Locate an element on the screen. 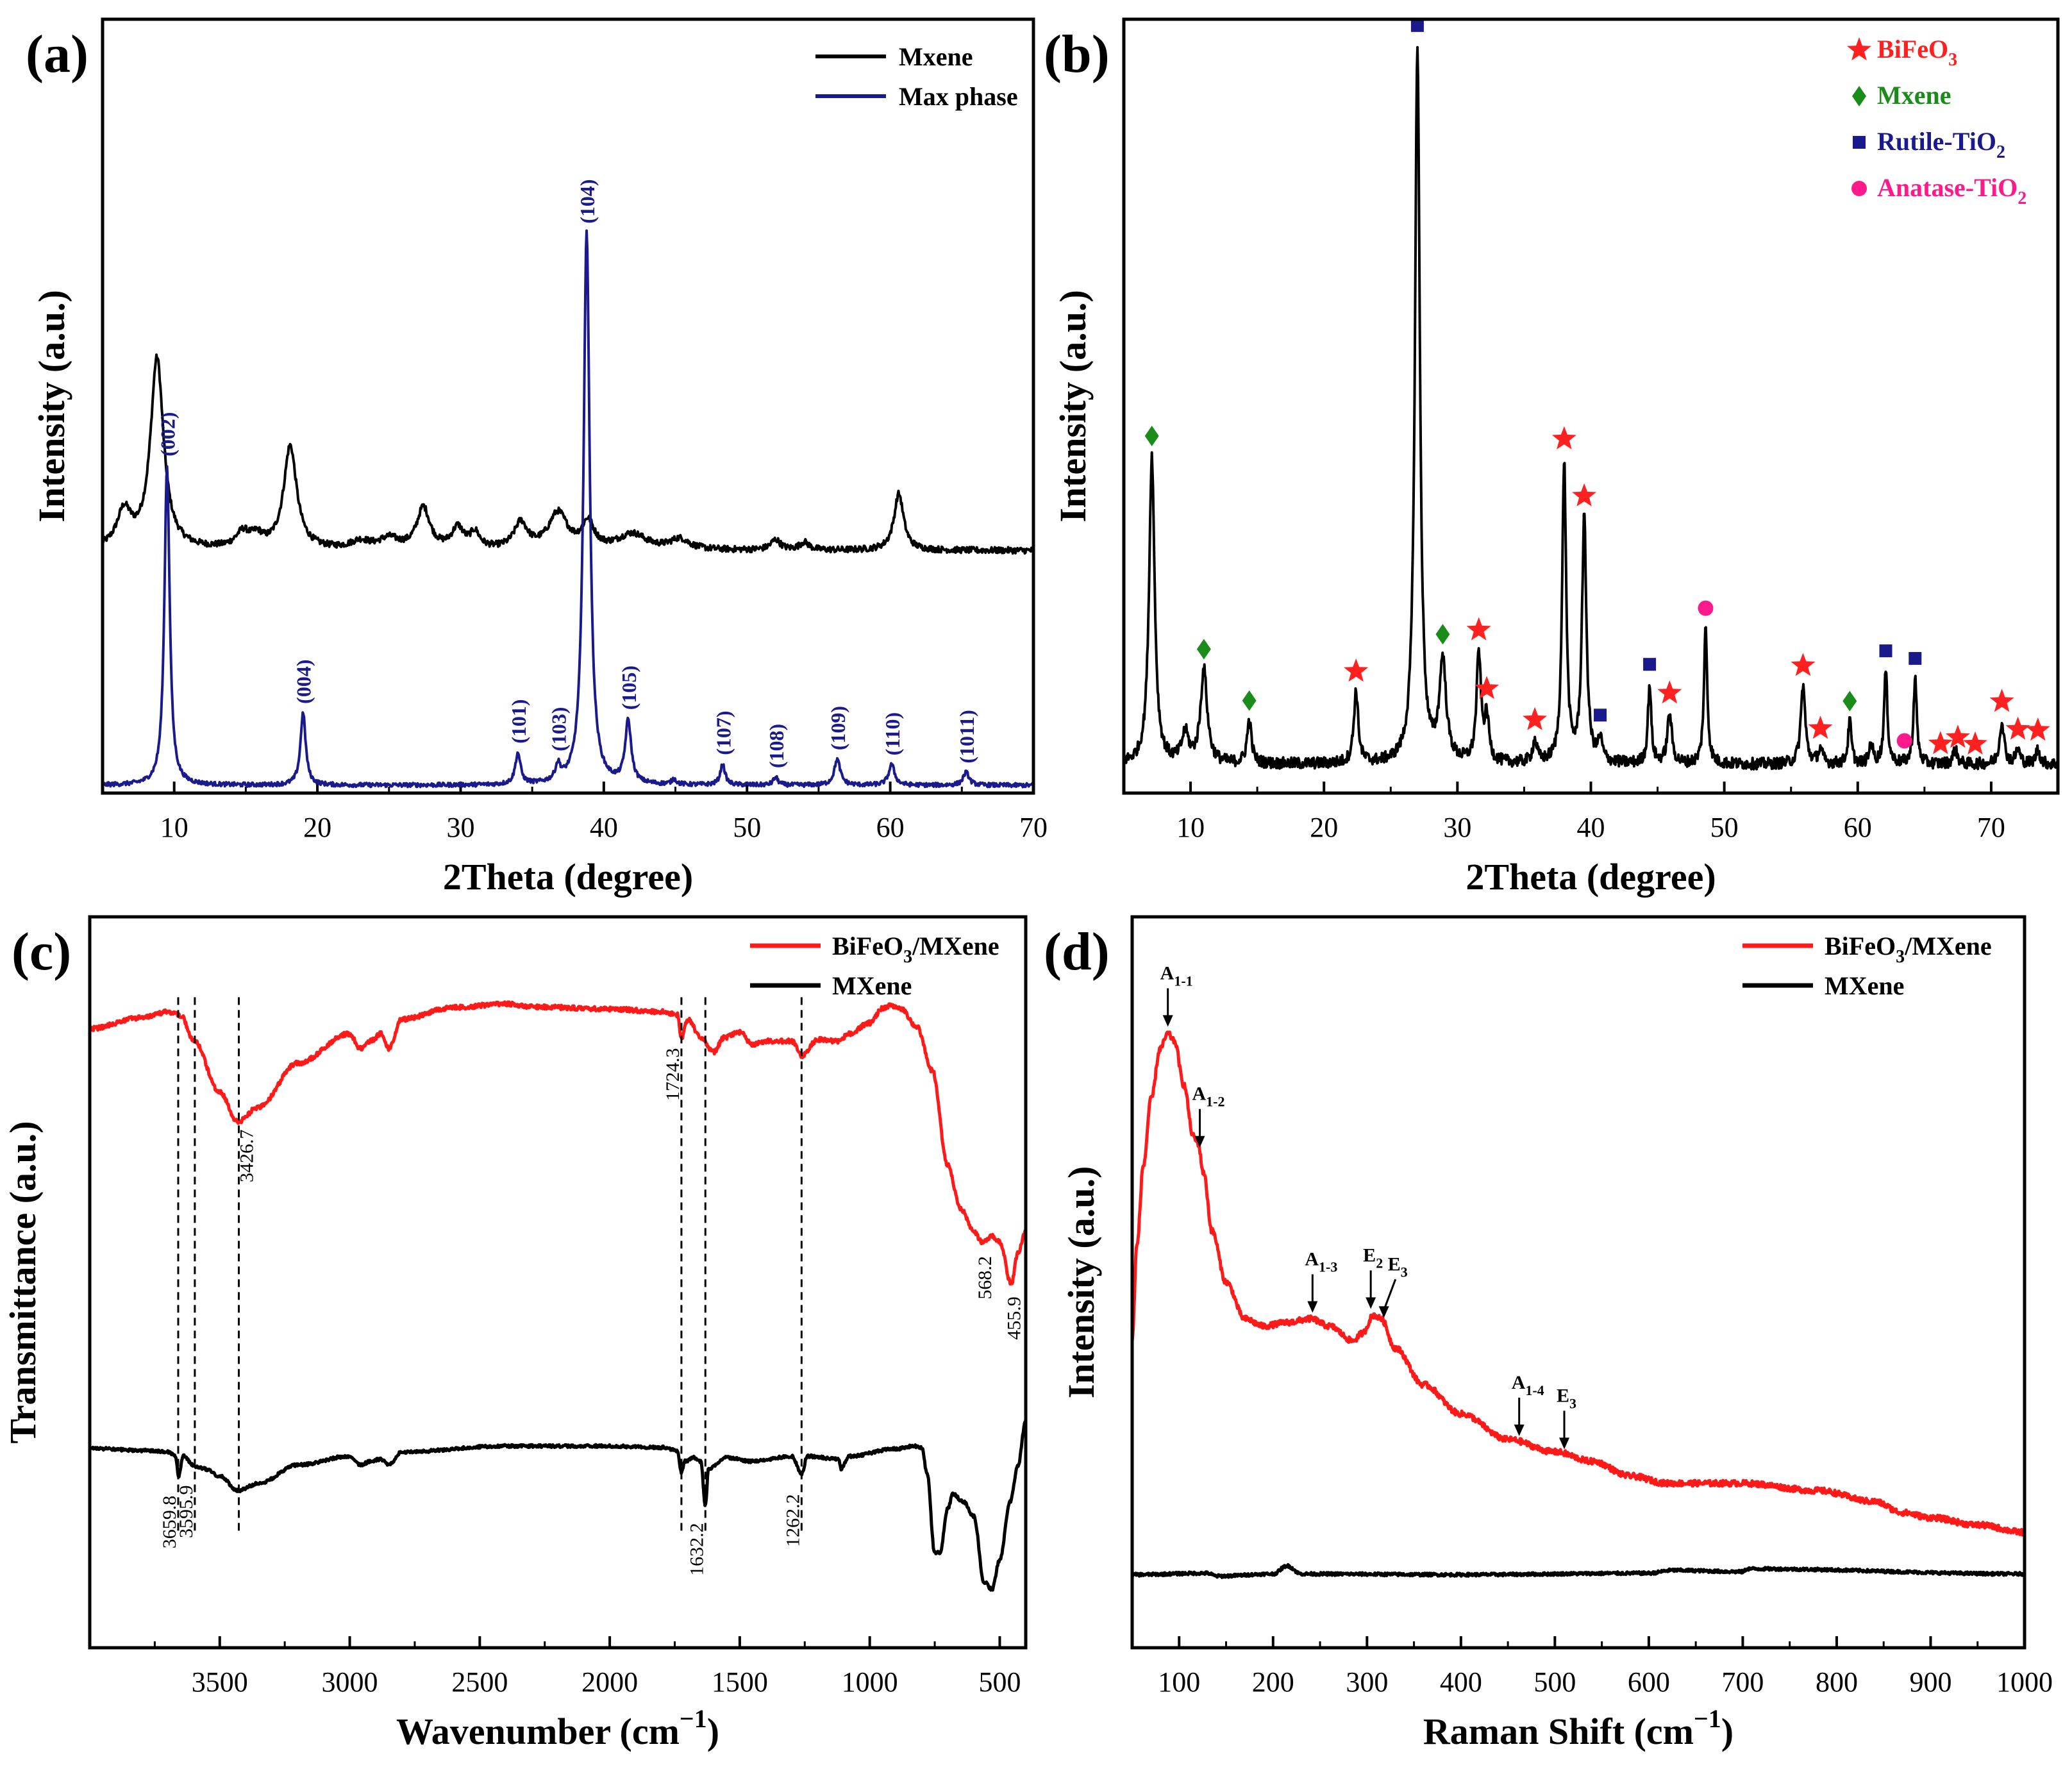  wavenumber-label: 3426.7 is located at coordinates (247, 1156).